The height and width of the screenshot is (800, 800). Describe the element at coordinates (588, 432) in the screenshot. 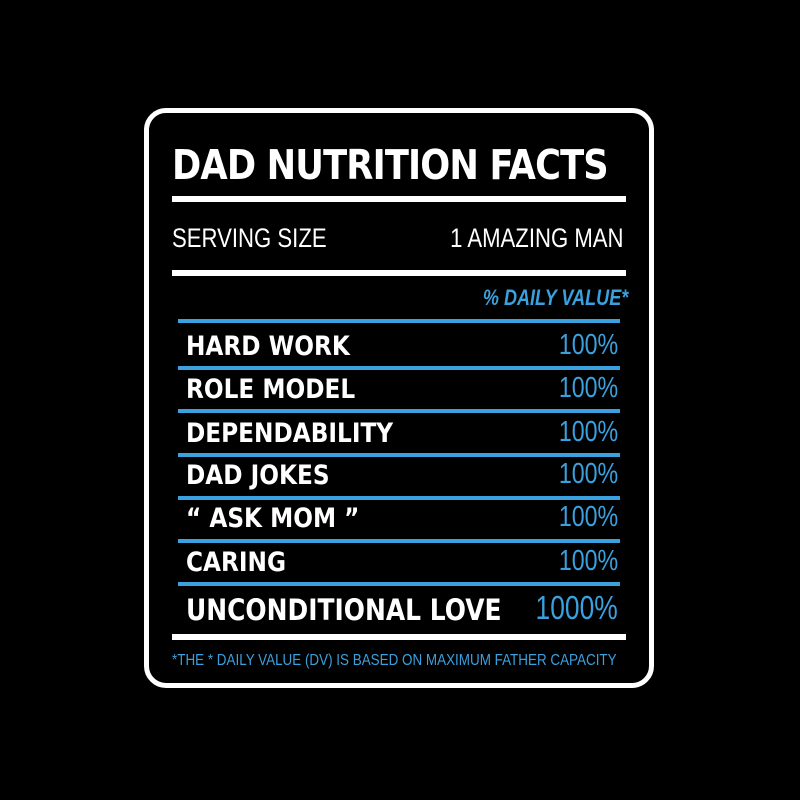

I see `row-value-dependability: 100%` at that location.